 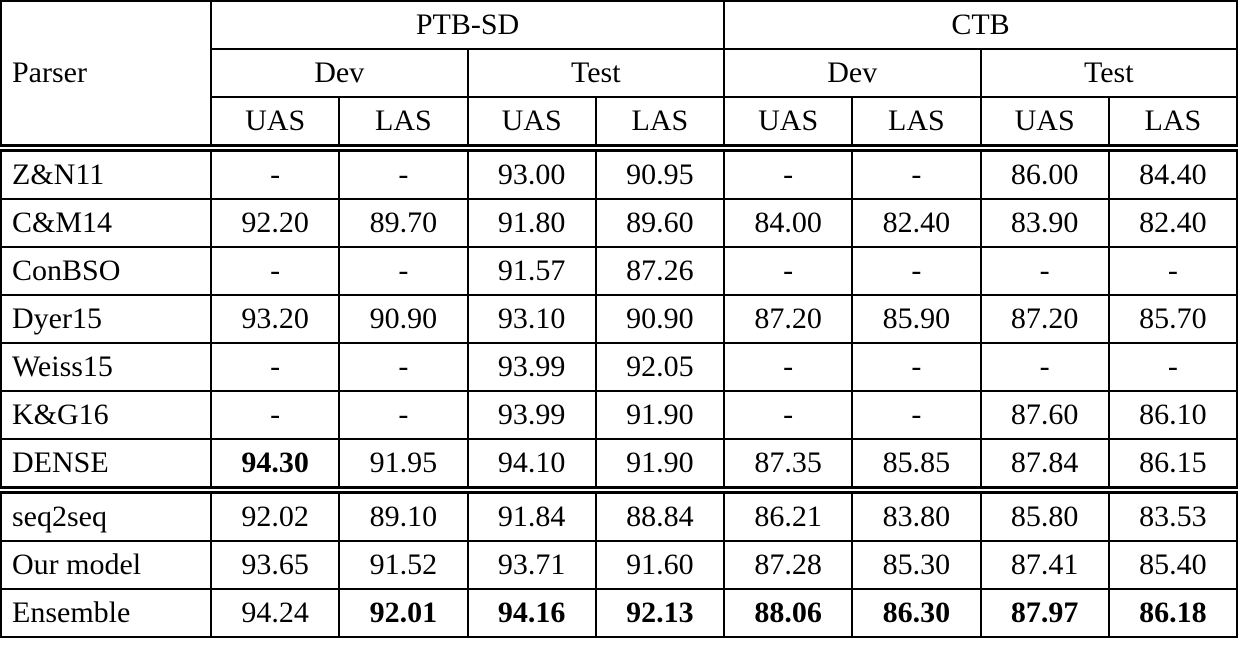 I want to click on value-cell: 89.10, so click(x=403, y=515).